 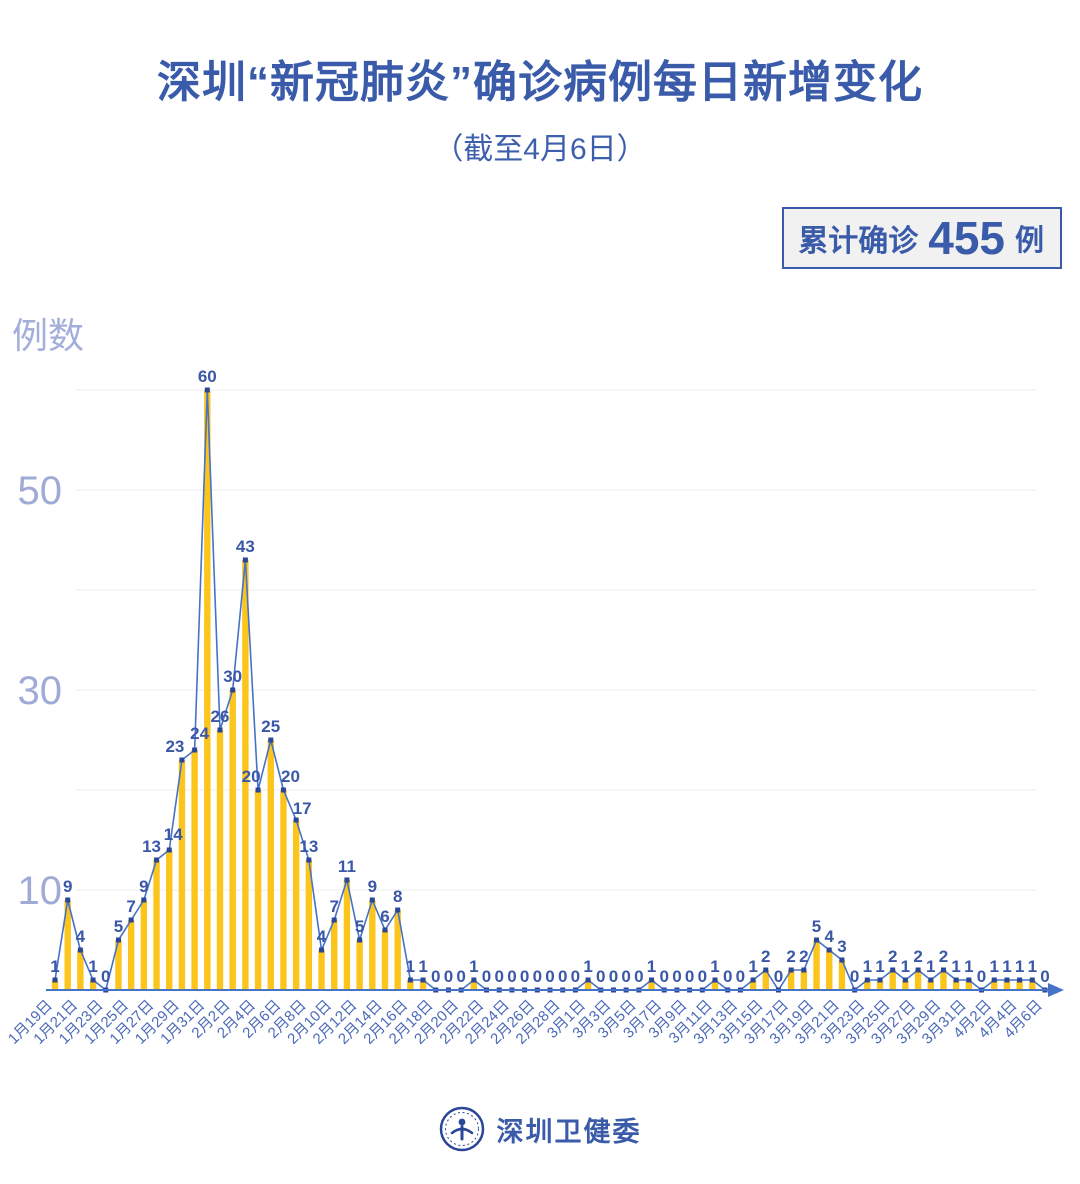 I want to click on value-label: 2, so click(x=943, y=956).